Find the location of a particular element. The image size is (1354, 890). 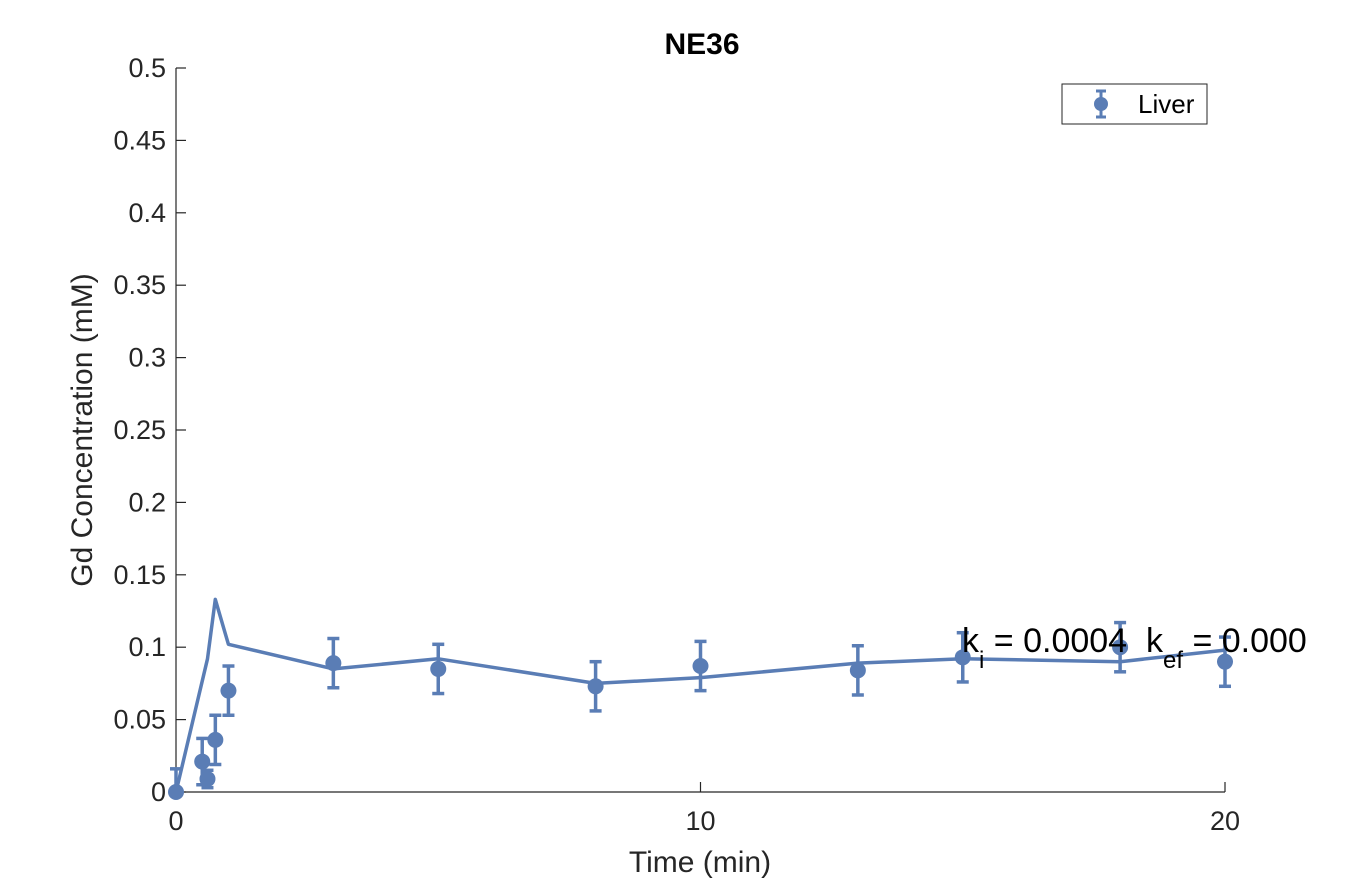

ki-main: k is located at coordinates (971, 641).